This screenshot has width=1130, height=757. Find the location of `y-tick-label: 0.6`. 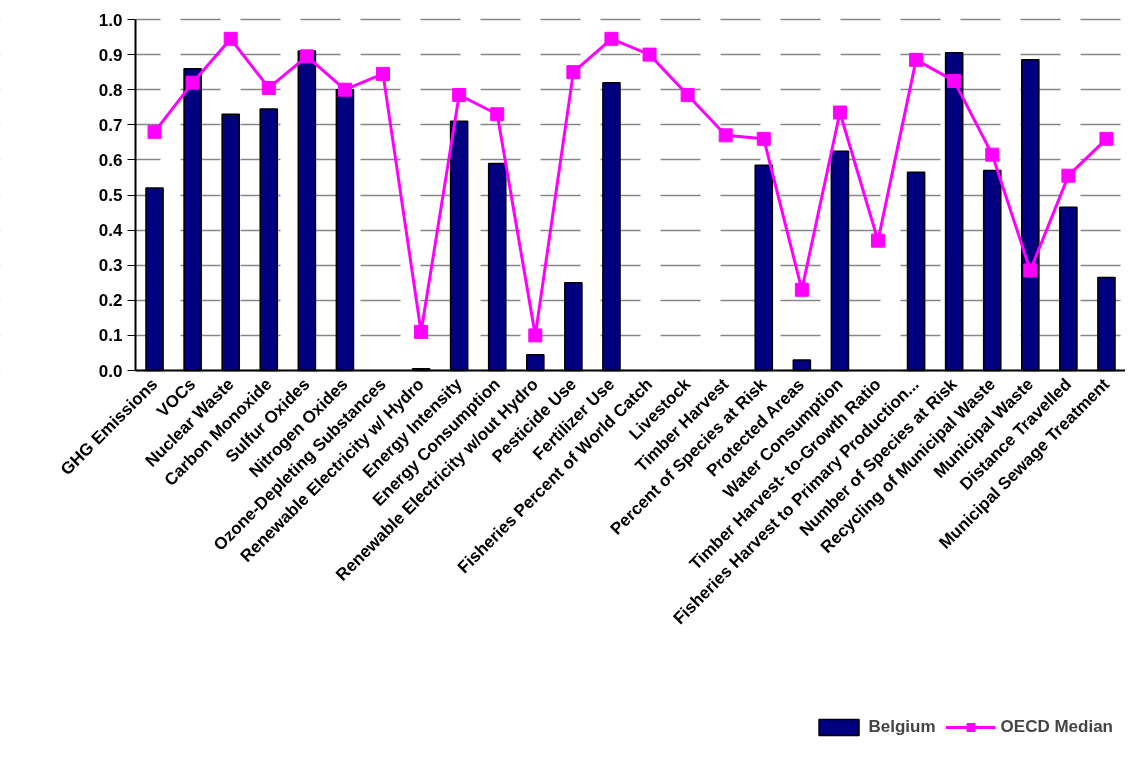

y-tick-label: 0.6 is located at coordinates (110, 160).